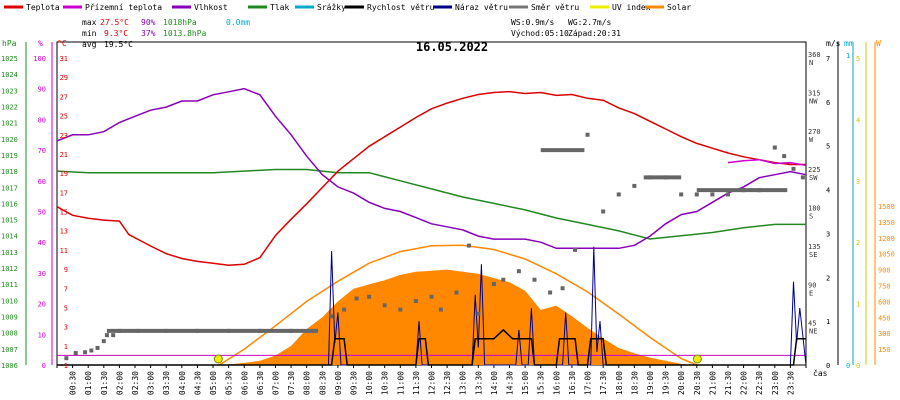 The width and height of the screenshot is (900, 400). What do you see at coordinates (104, 383) in the screenshot?
I see `x-tick-label: 01:30` at bounding box center [104, 383].